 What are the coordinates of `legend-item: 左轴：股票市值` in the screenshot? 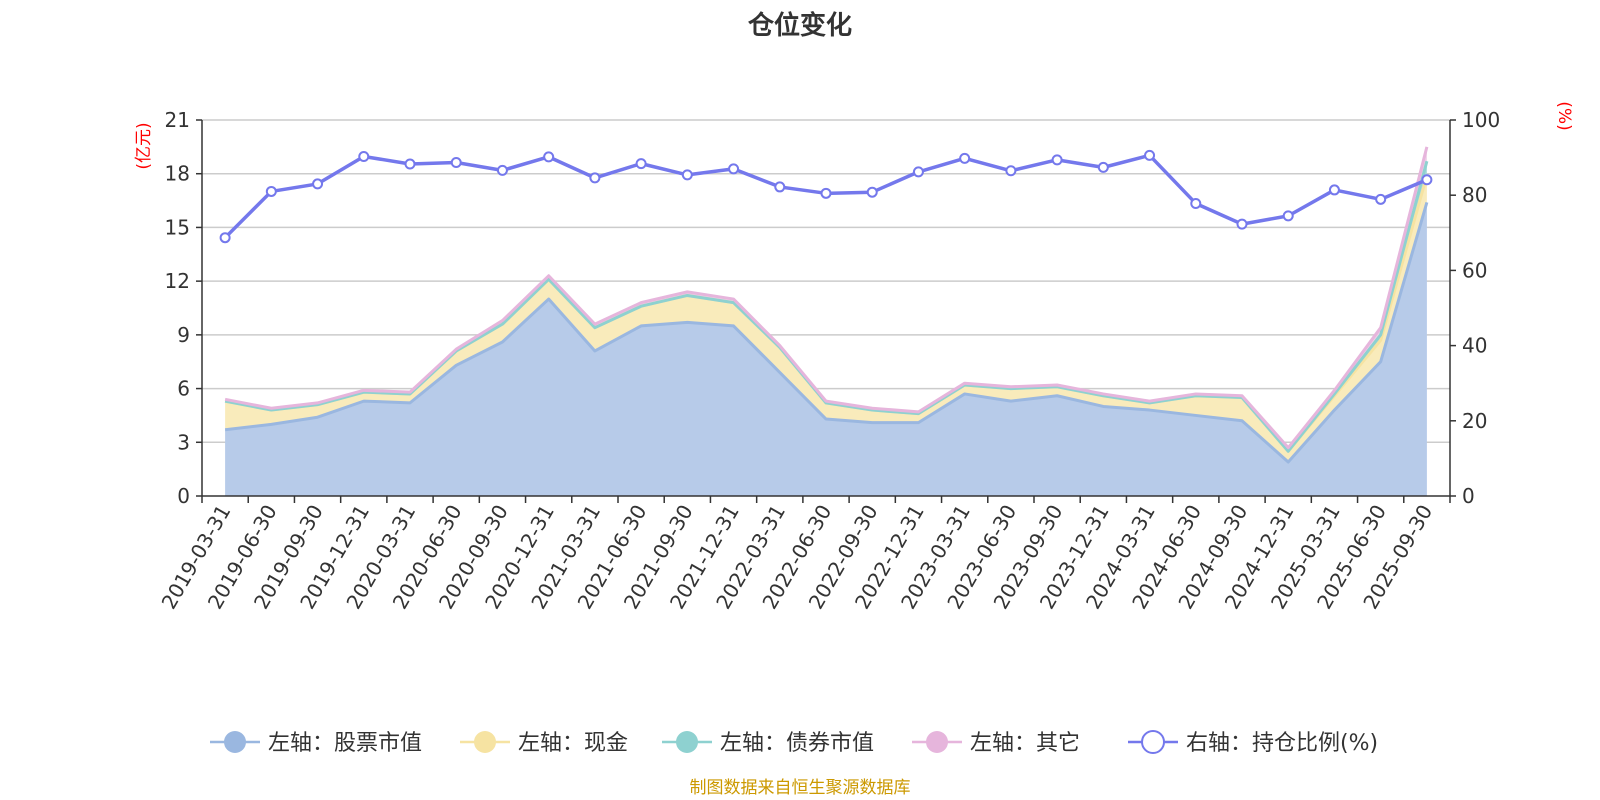 It's located at (316, 743).